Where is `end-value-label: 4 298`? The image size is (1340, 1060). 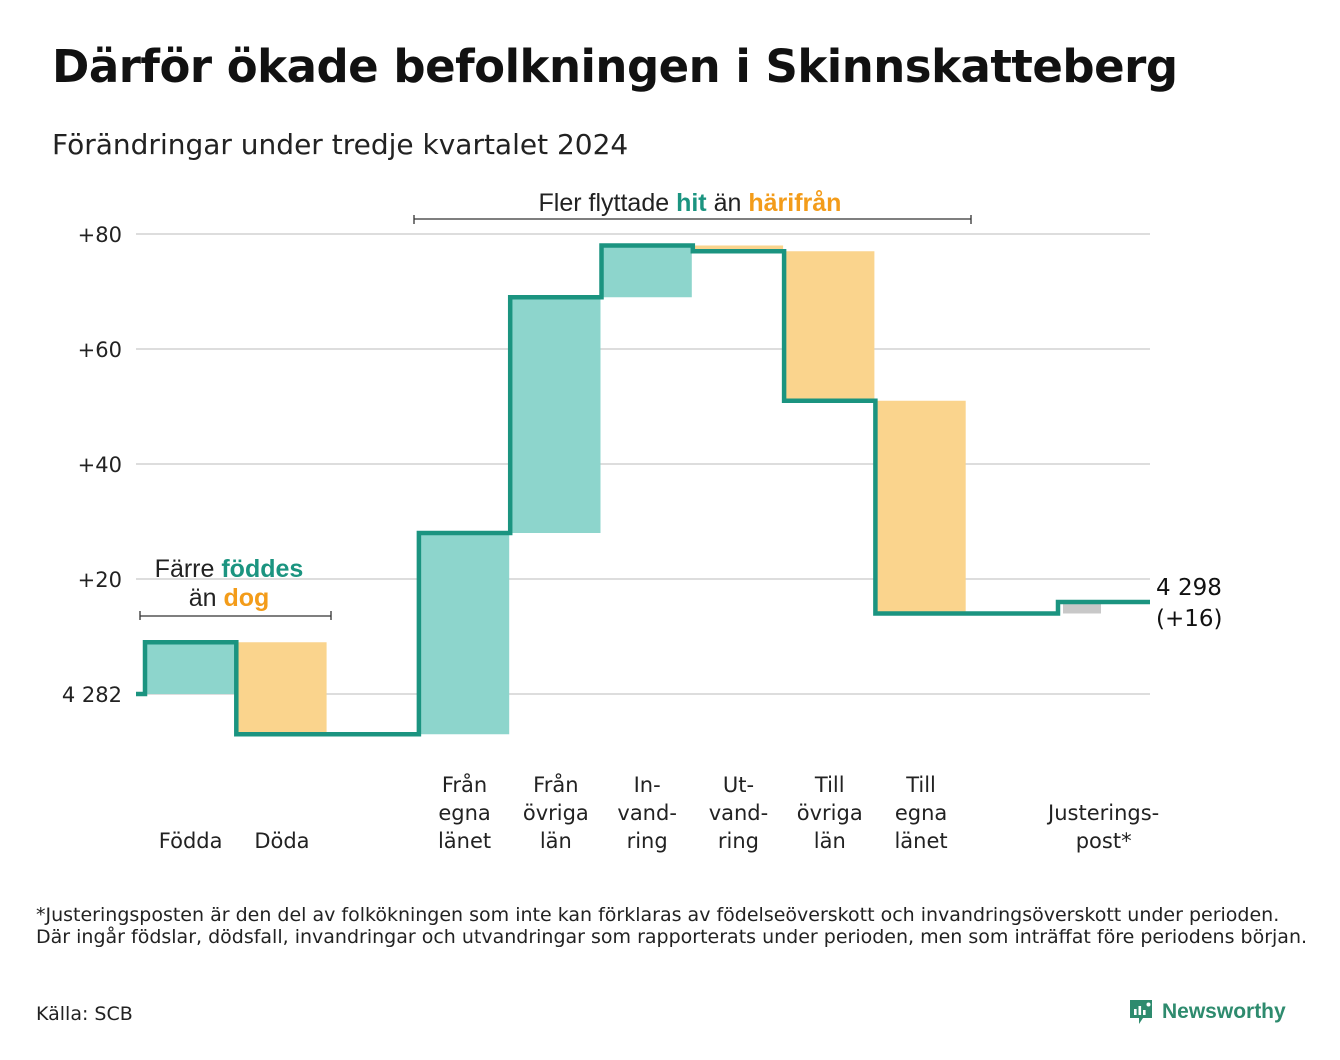
end-value-label: 4 298 is located at coordinates (1189, 588).